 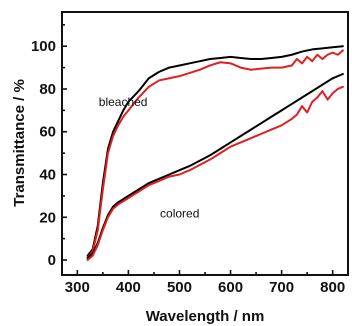 What do you see at coordinates (281, 287) in the screenshot?
I see `x-tick-label: 700` at bounding box center [281, 287].